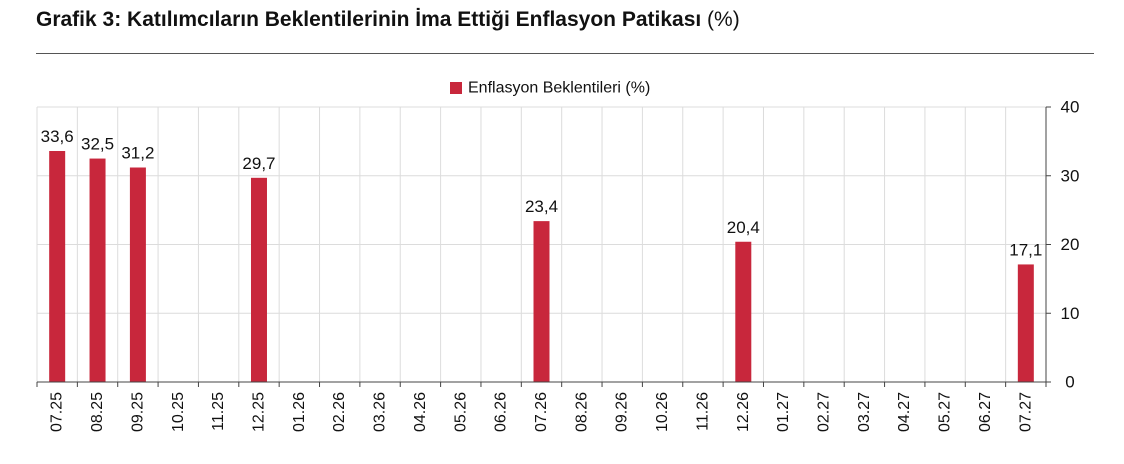  Describe the element at coordinates (97, 144) in the screenshot. I see `data-label-08.25: 32,5` at that location.